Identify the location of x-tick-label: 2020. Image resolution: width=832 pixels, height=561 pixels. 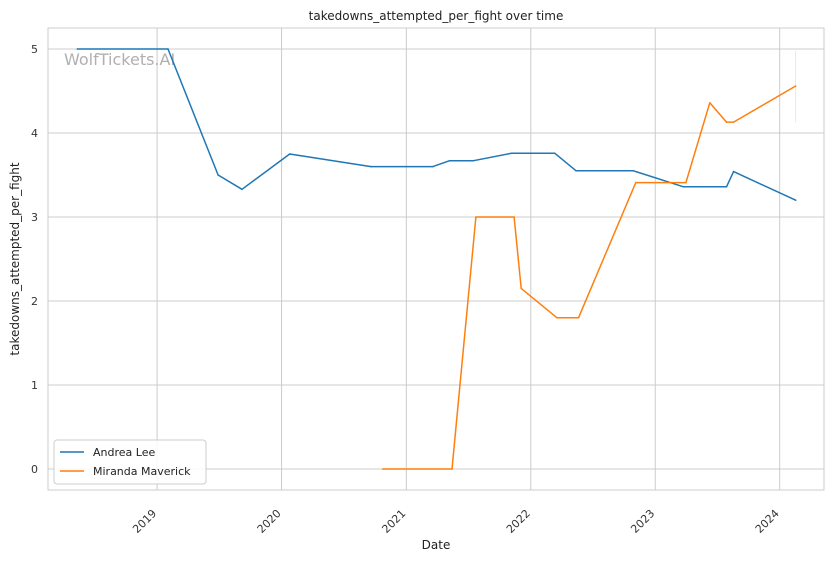
(269, 521).